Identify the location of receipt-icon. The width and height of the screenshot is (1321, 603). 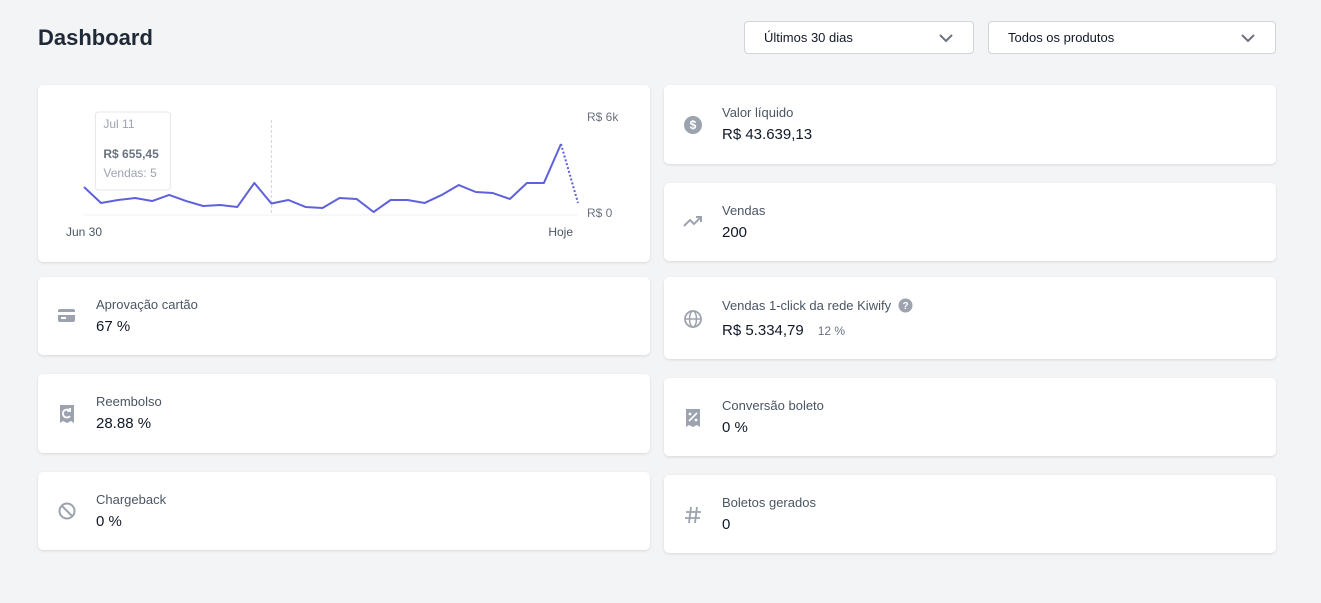
(693, 418).